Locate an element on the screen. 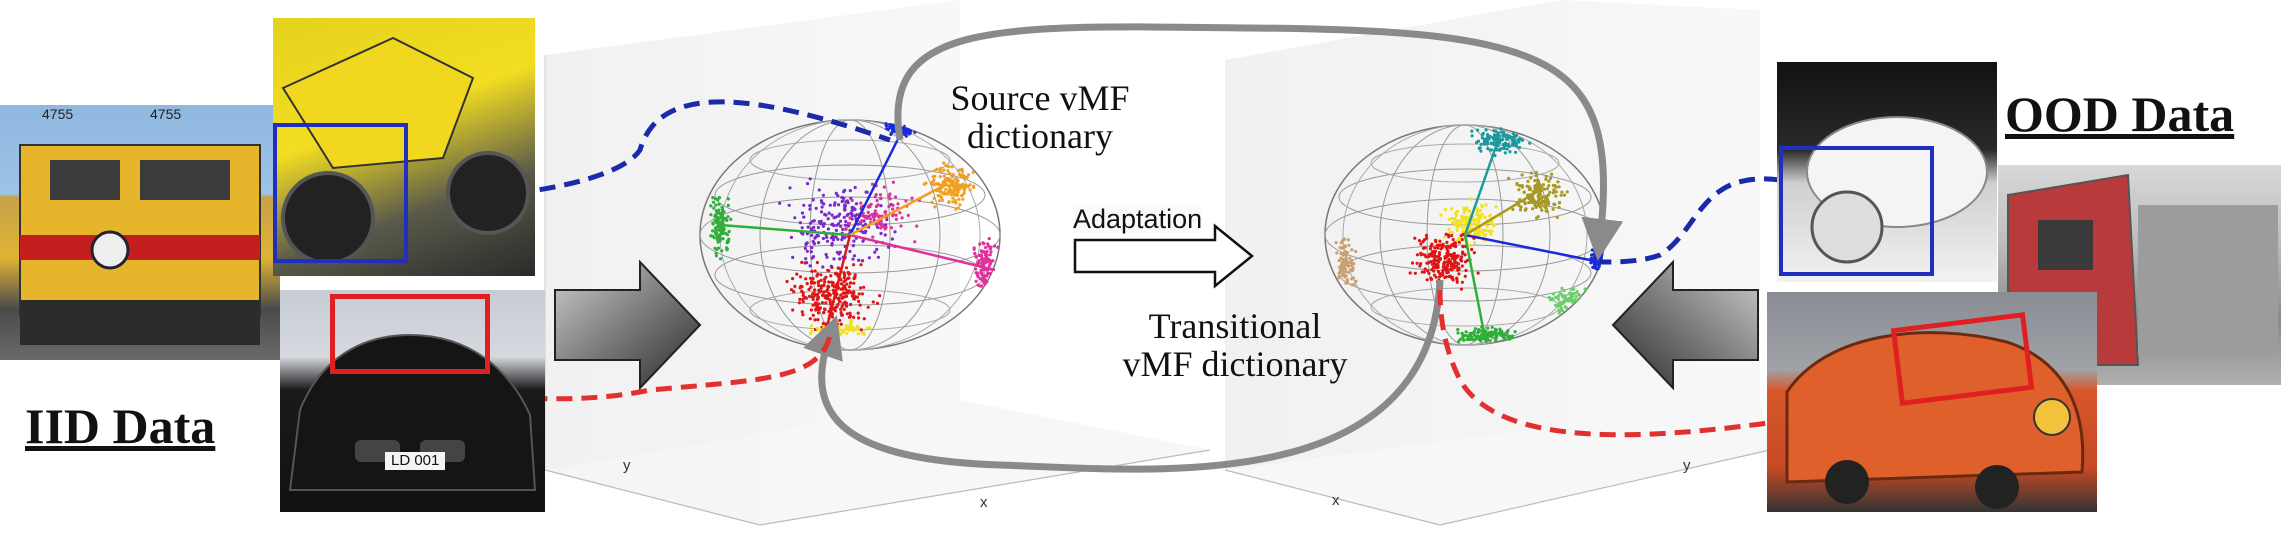 Image resolution: width=2281 pixels, height=536 pixels. license-plate: LD 001 is located at coordinates (415, 461).